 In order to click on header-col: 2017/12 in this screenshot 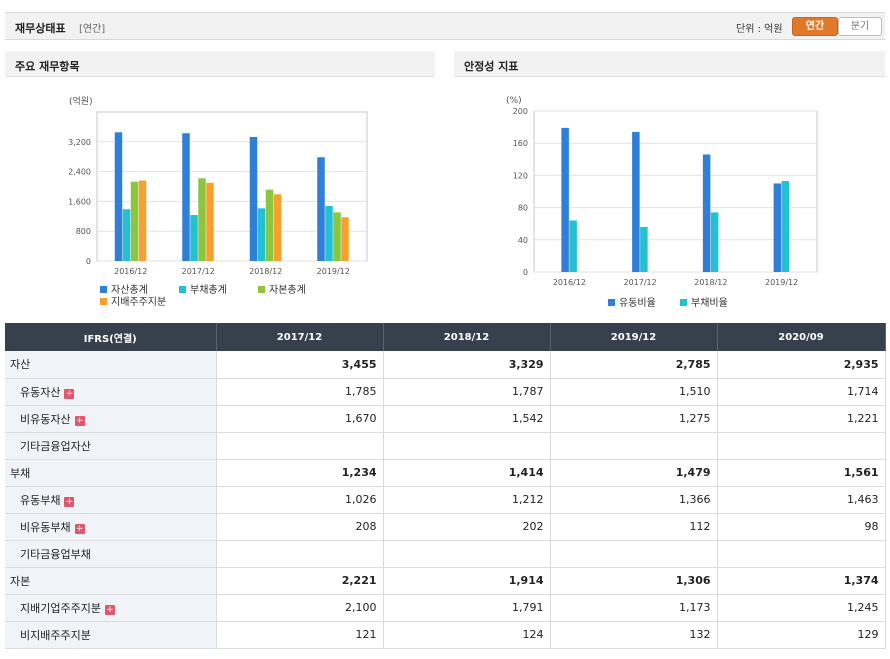, I will do `click(300, 337)`.